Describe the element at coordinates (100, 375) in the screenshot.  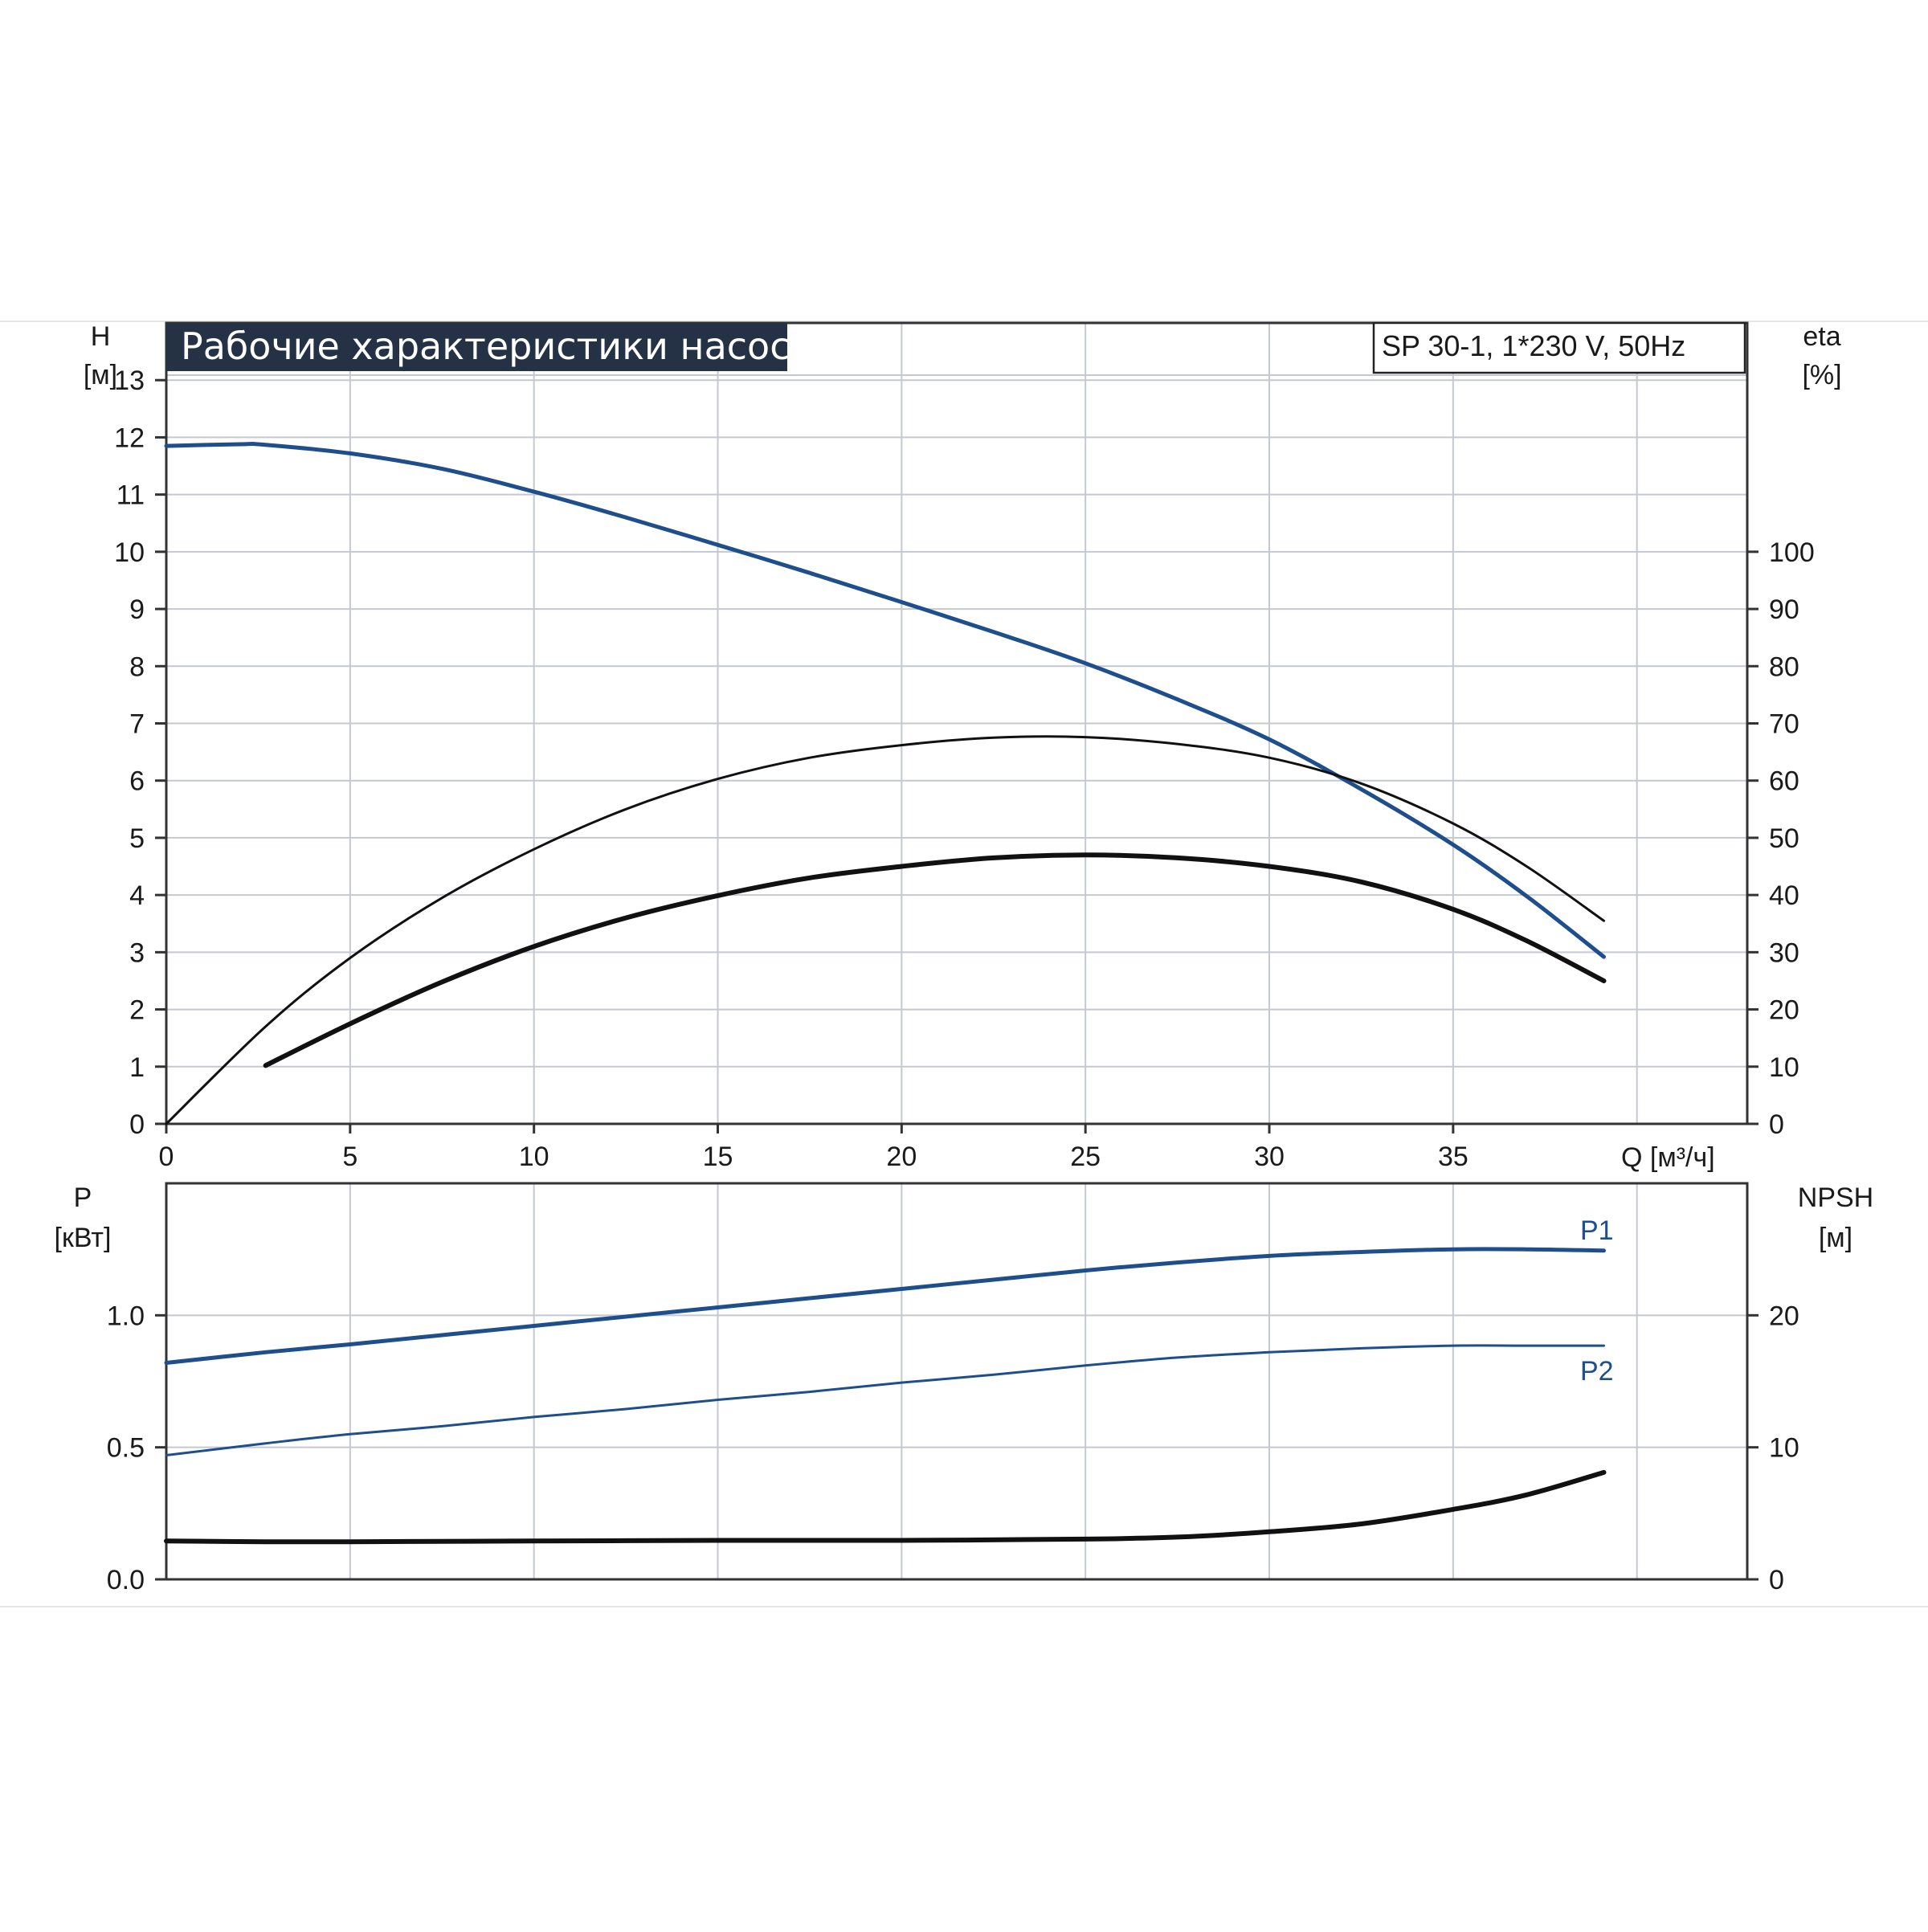
I see `head-axis-unit: [м]` at that location.